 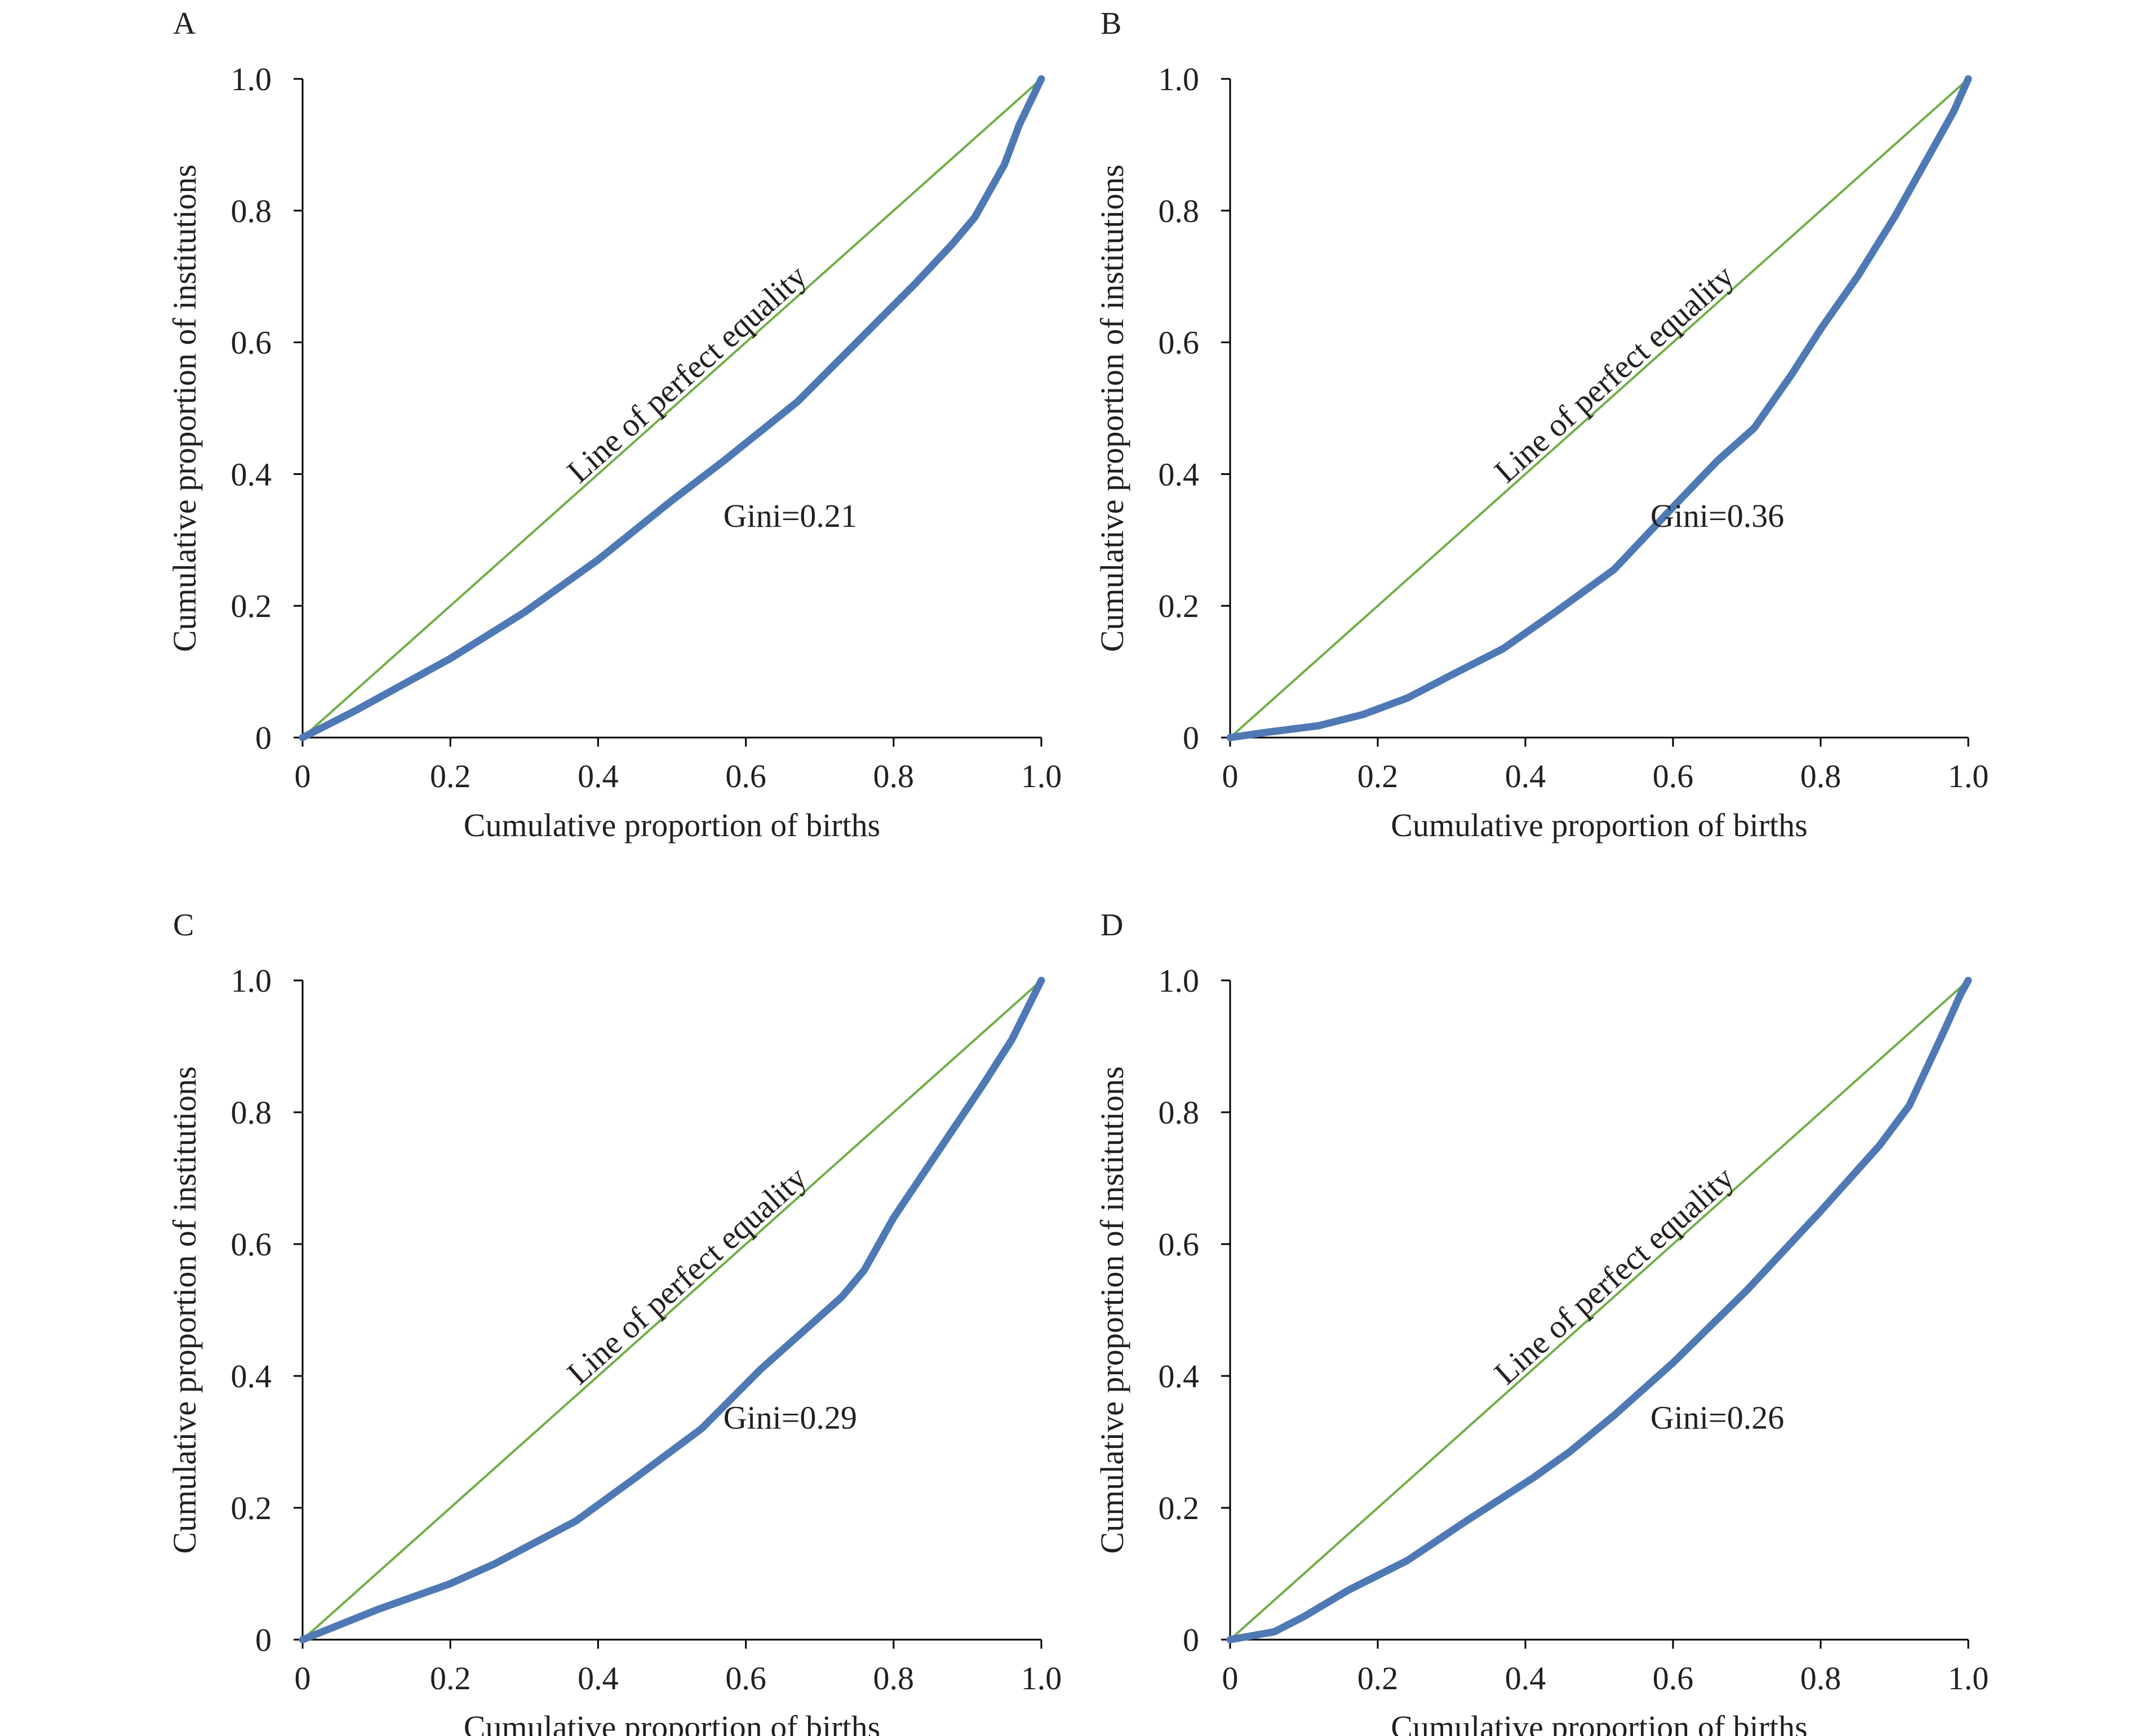 I want to click on panel-b-x-tick-label: 0.4, so click(x=1526, y=776).